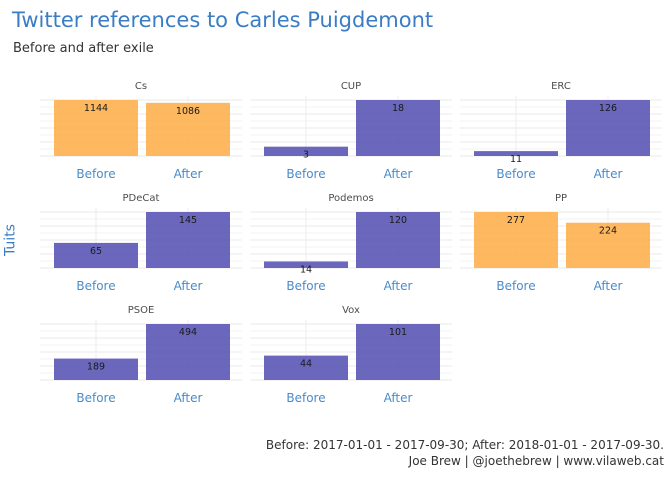 Image resolution: width=672 pixels, height=480 pixels. What do you see at coordinates (350, 198) in the screenshot?
I see `facet-label-podemos: Podemos` at bounding box center [350, 198].